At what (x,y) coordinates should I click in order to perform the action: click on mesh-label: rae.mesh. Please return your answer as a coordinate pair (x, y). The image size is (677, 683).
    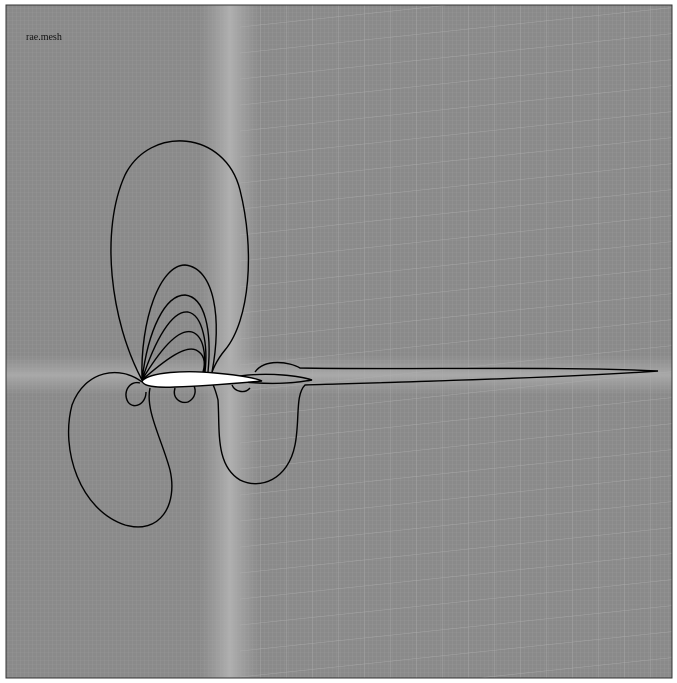
    Looking at the image, I should click on (44, 37).